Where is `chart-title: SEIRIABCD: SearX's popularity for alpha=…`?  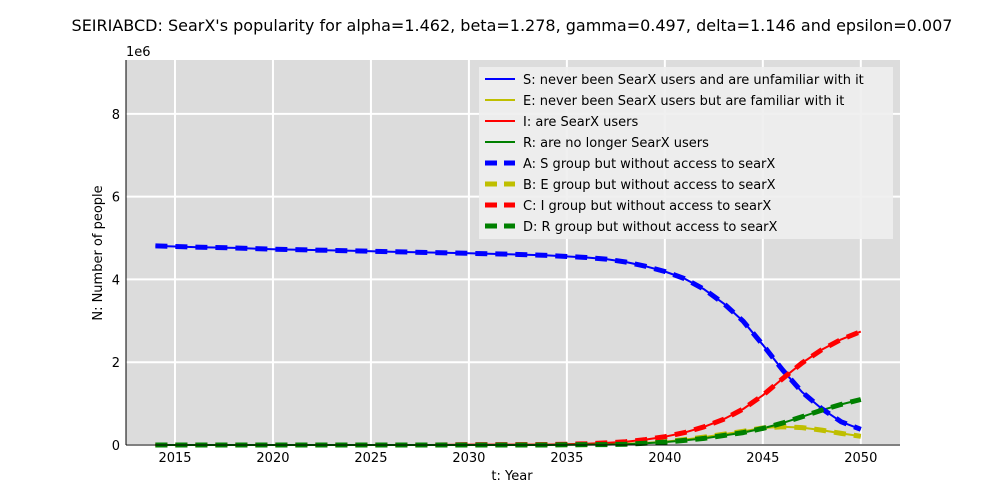
chart-title: SEIRIABCD: SearX's popularity for alpha=… is located at coordinates (512, 25).